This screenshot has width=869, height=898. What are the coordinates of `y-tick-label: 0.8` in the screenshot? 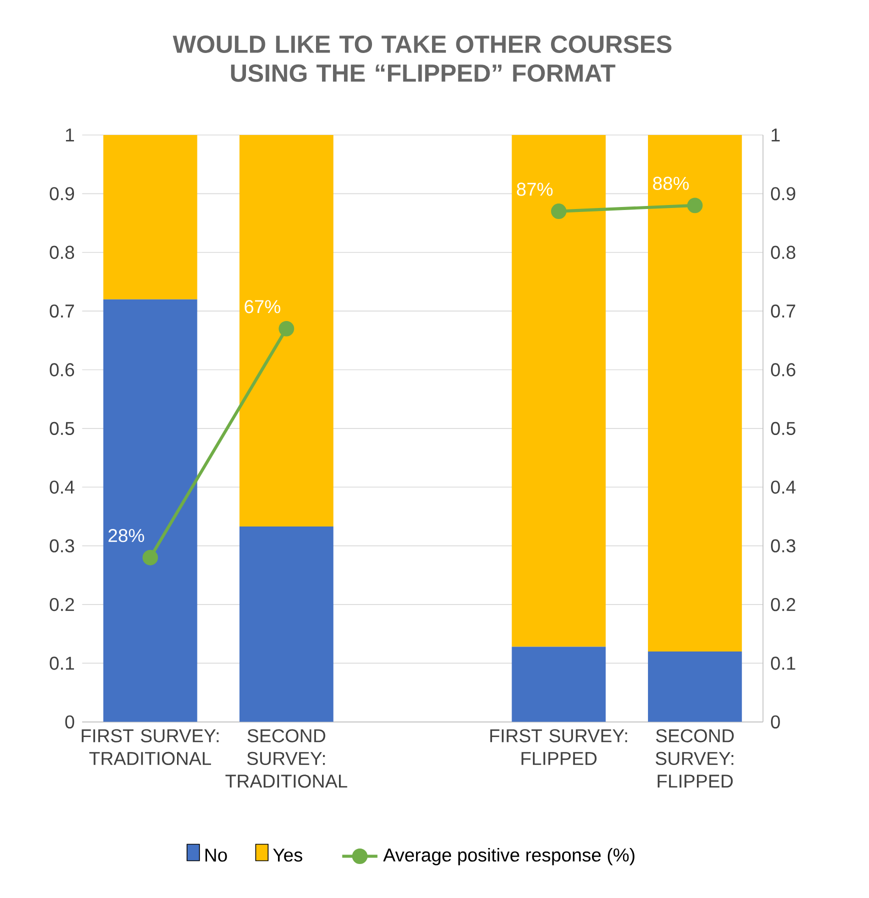 It's located at (62, 252).